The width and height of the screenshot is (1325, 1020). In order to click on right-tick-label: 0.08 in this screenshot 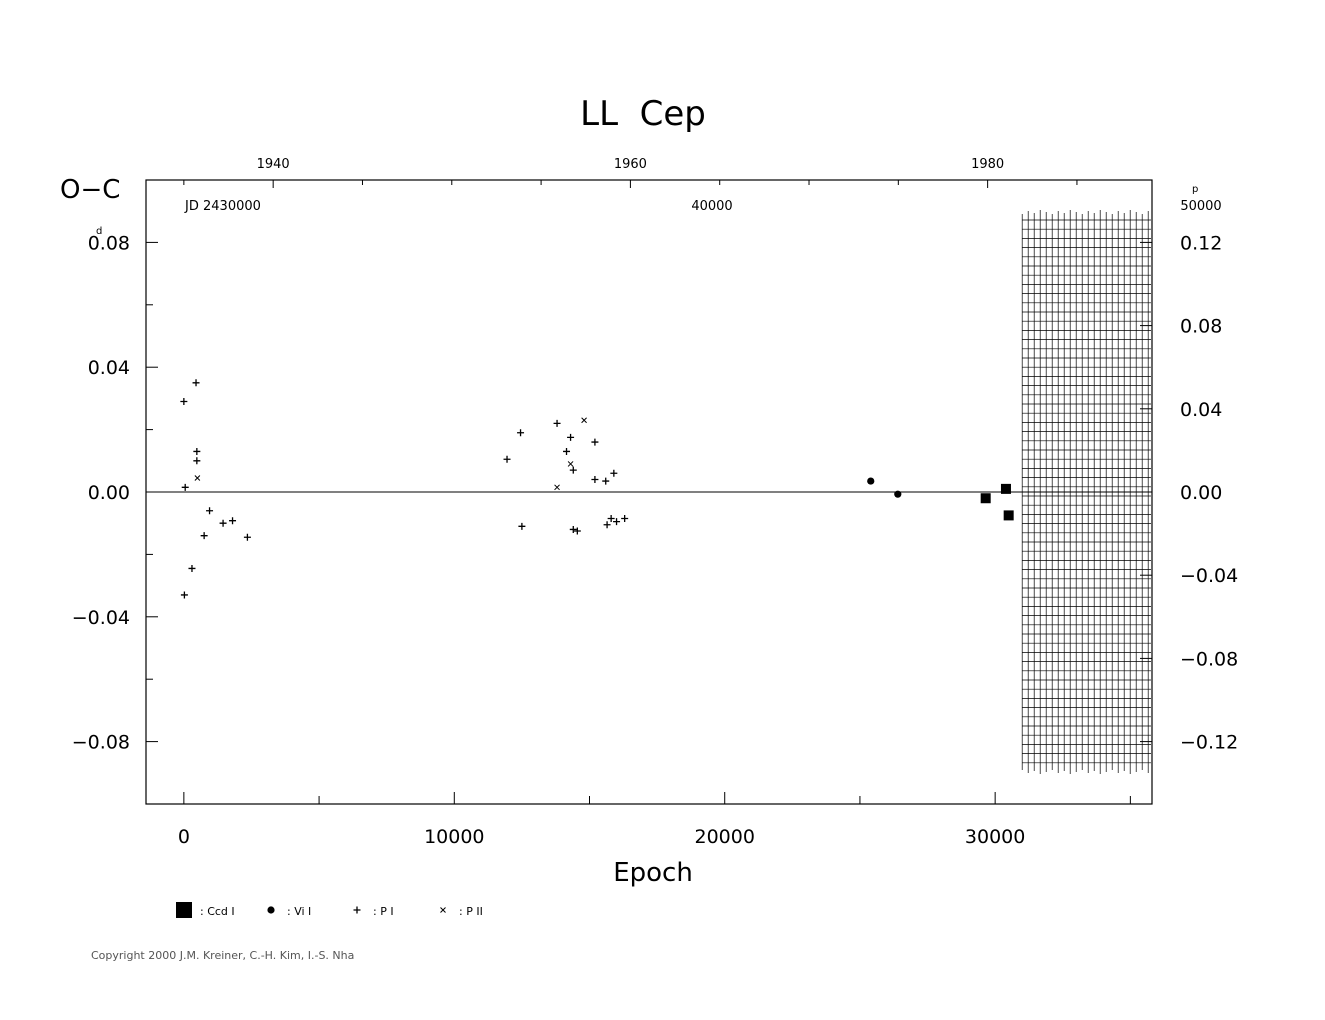, I will do `click(1201, 327)`.